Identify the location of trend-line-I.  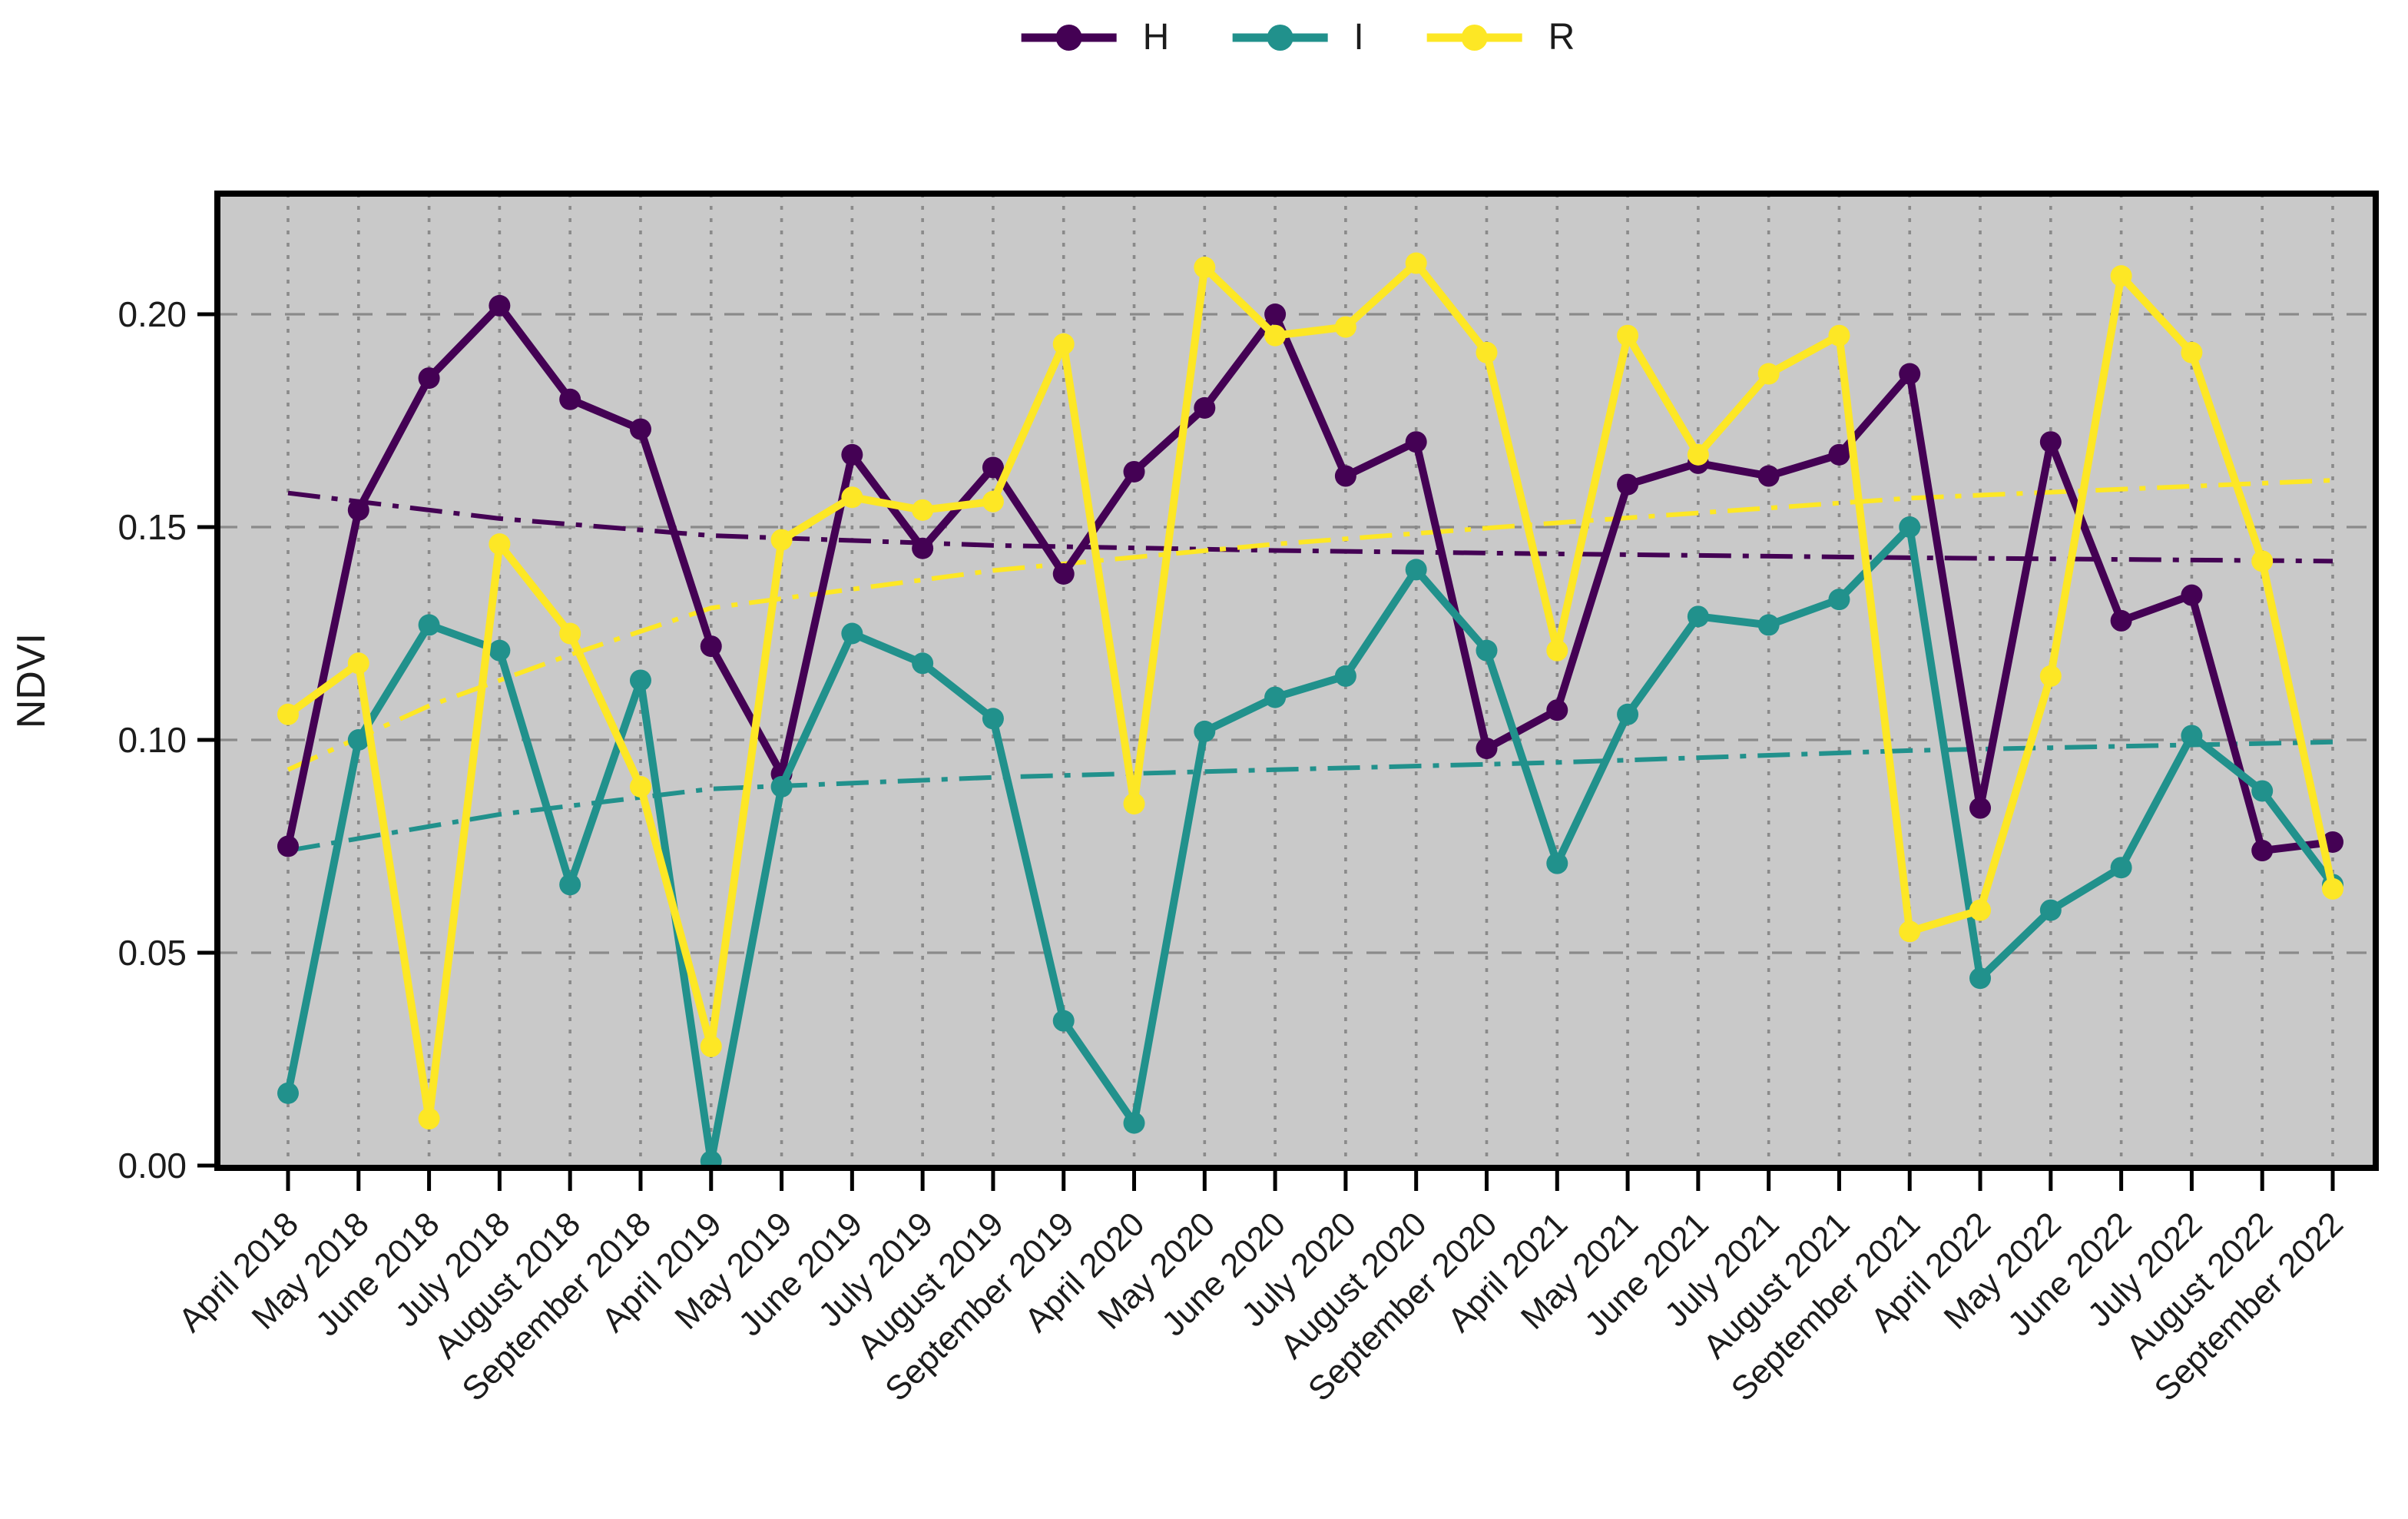
(1310, 796).